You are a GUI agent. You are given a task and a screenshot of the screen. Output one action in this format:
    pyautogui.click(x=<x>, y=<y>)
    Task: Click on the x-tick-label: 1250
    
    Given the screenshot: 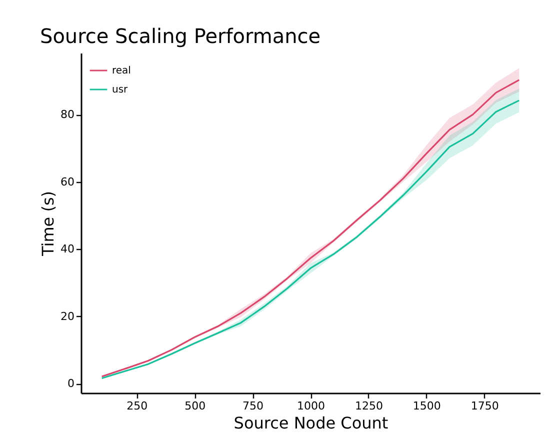 What is the action you would take?
    pyautogui.click(x=368, y=406)
    